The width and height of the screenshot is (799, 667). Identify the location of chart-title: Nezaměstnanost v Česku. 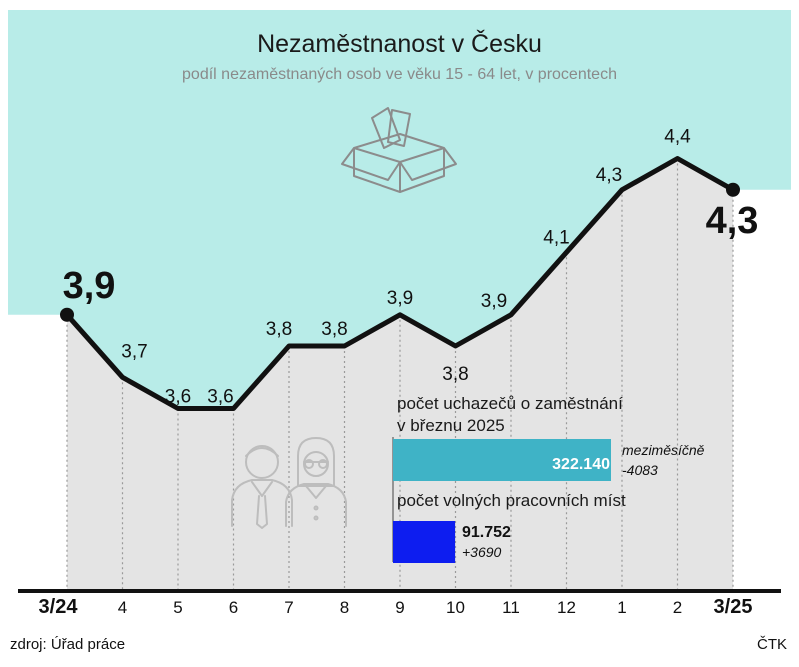
(399, 44).